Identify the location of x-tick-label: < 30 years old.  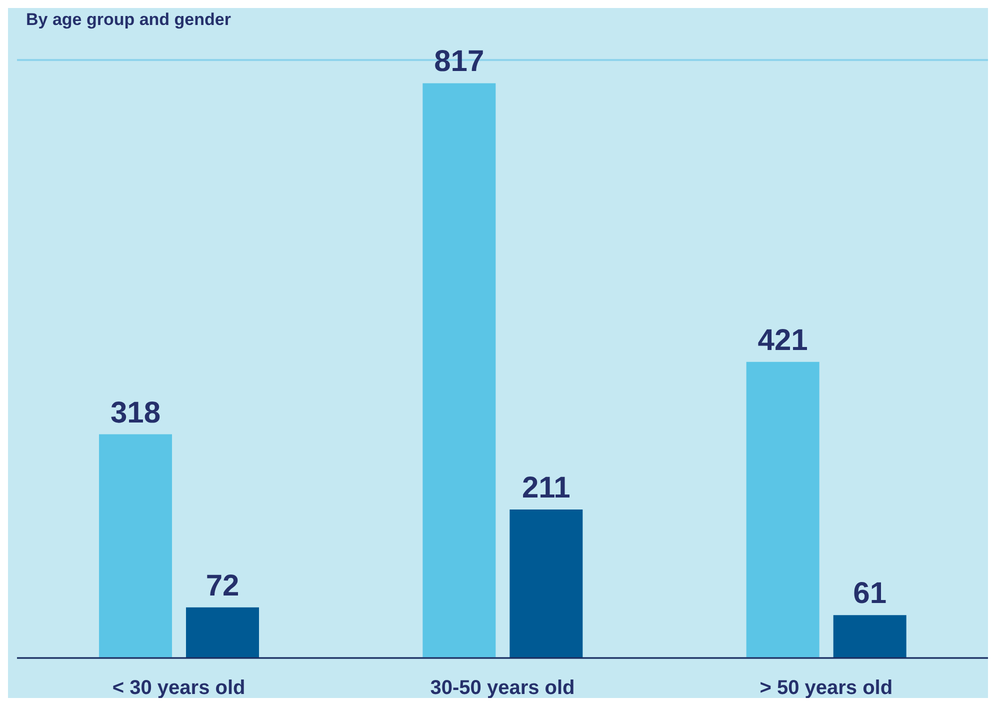
(179, 688).